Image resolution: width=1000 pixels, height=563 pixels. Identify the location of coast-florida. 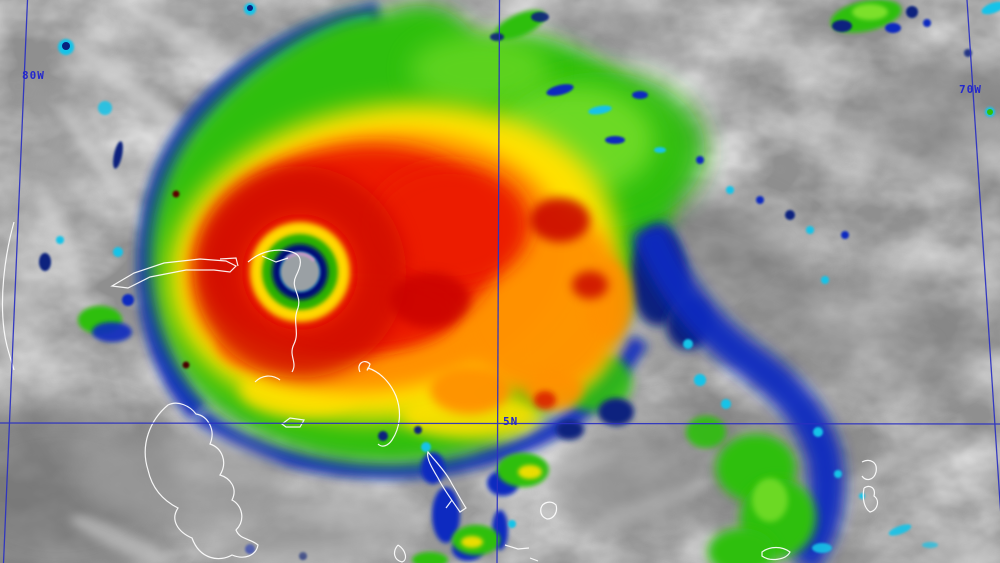
(8, 296).